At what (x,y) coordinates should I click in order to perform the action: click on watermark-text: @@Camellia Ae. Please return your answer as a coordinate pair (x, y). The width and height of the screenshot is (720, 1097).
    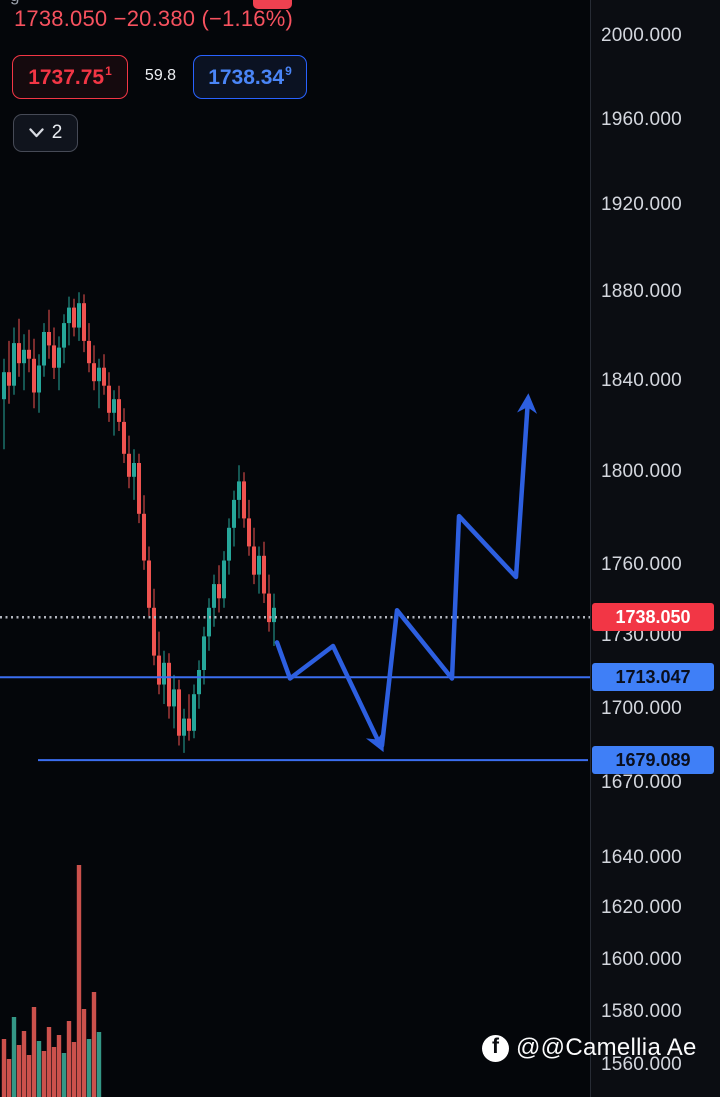
    Looking at the image, I should click on (606, 1047).